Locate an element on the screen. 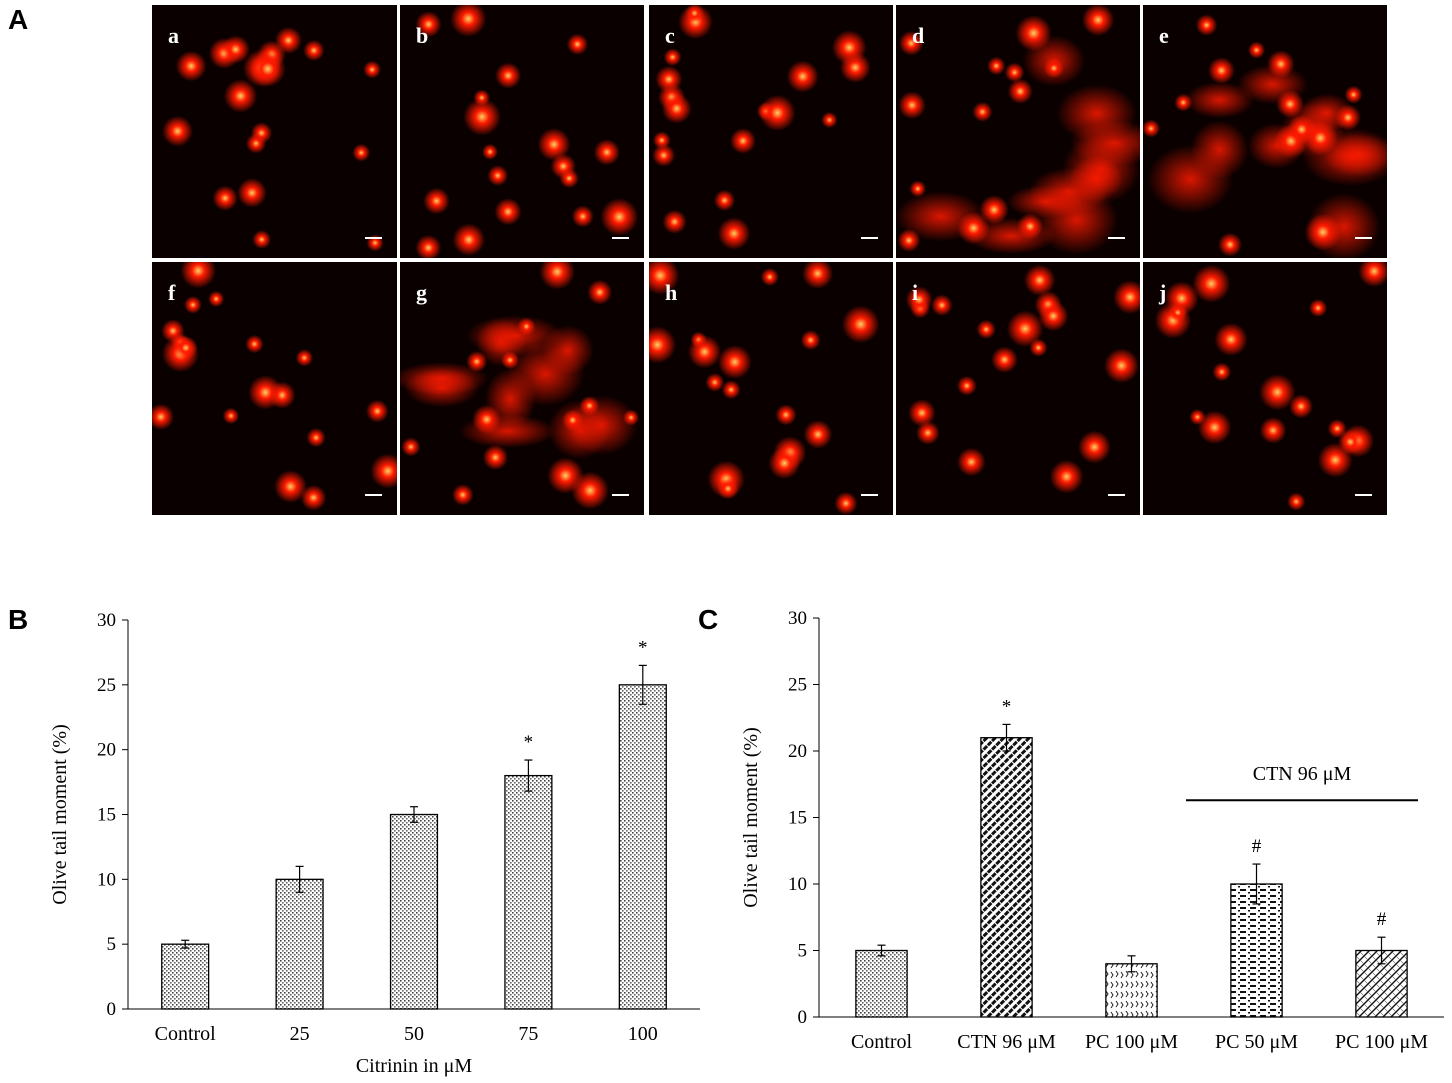 The width and height of the screenshot is (1452, 1083). x-tick-label: 75 is located at coordinates (528, 1034).